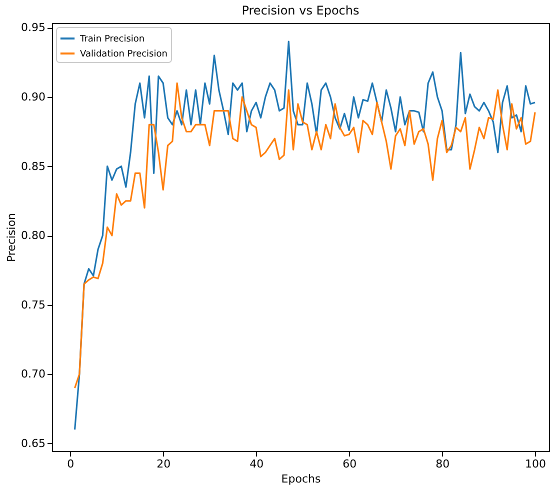 This screenshot has width=554, height=489. Describe the element at coordinates (535, 464) in the screenshot. I see `x-tick-label: 100` at that location.